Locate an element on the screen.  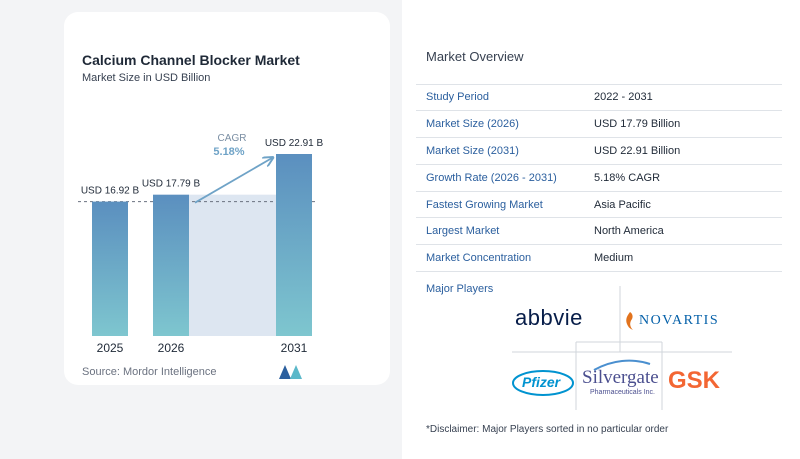
cagr-value: 5.18% is located at coordinates (228, 152).